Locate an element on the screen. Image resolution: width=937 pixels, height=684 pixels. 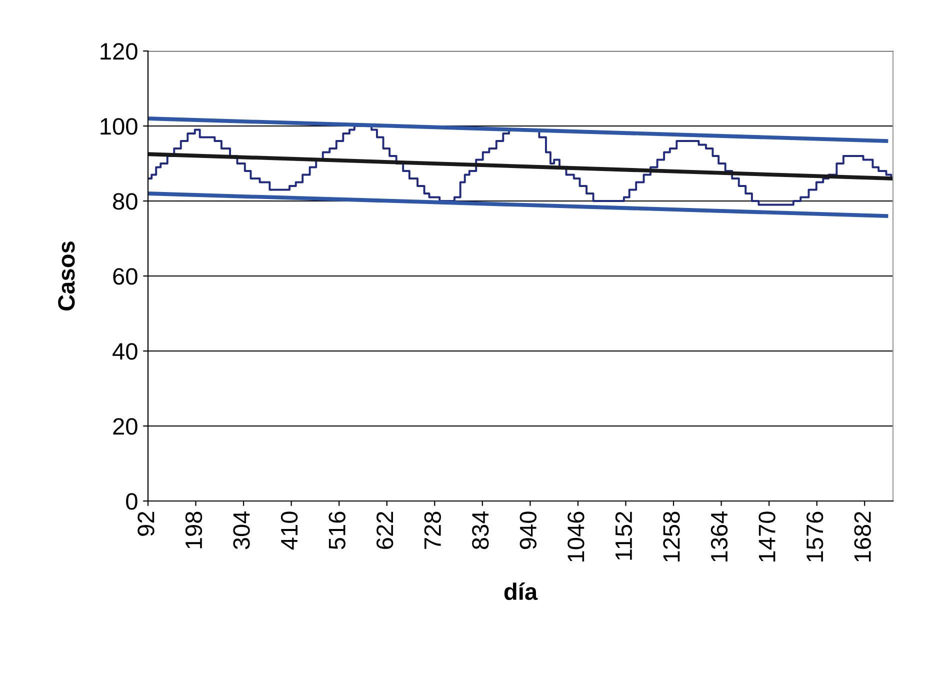
x-tick-label: 1364 is located at coordinates (719, 536).